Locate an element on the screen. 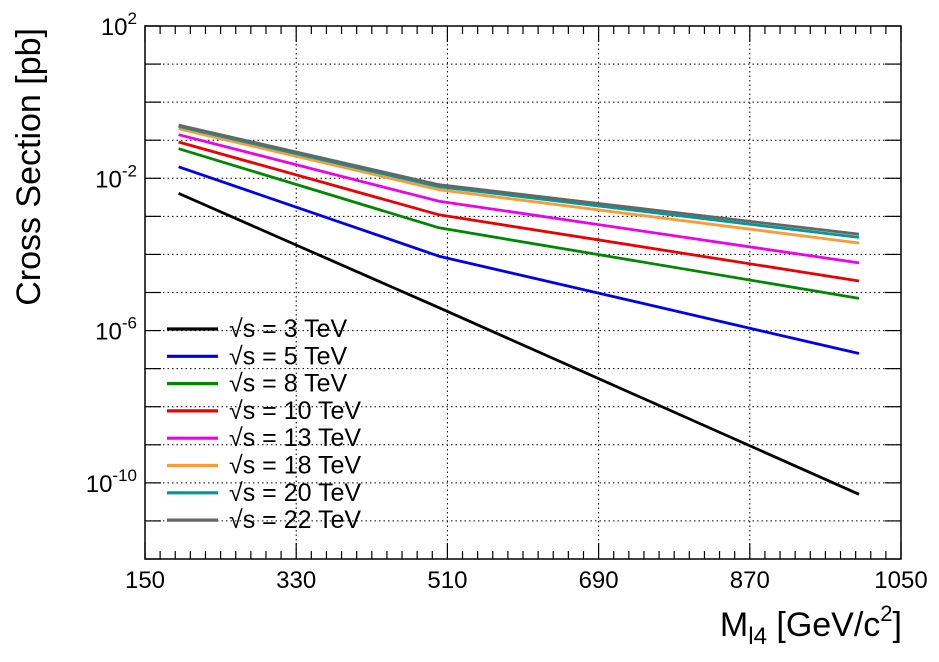  y-tick-label: 10² is located at coordinates (119, 25).